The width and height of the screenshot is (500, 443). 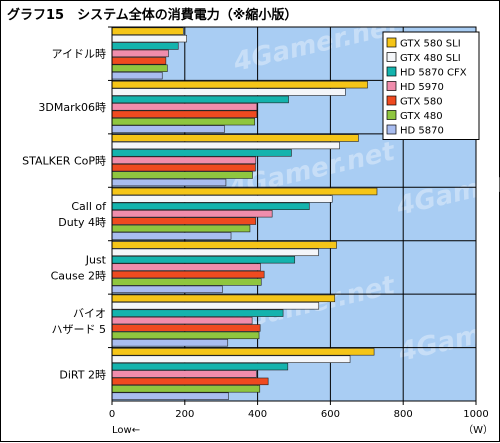 What do you see at coordinates (126, 430) in the screenshot?
I see `x-direction-note: Low←` at bounding box center [126, 430].